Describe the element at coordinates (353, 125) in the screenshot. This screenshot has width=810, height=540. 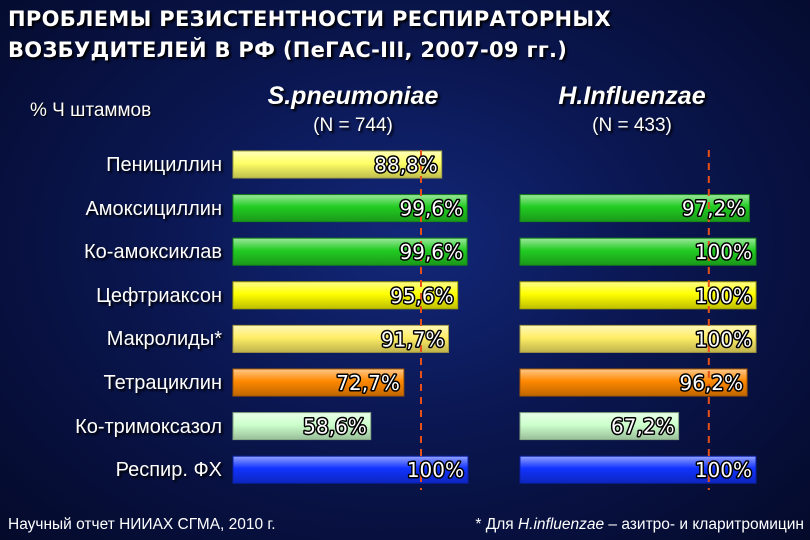
I see `series-n: (N = 744)` at that location.